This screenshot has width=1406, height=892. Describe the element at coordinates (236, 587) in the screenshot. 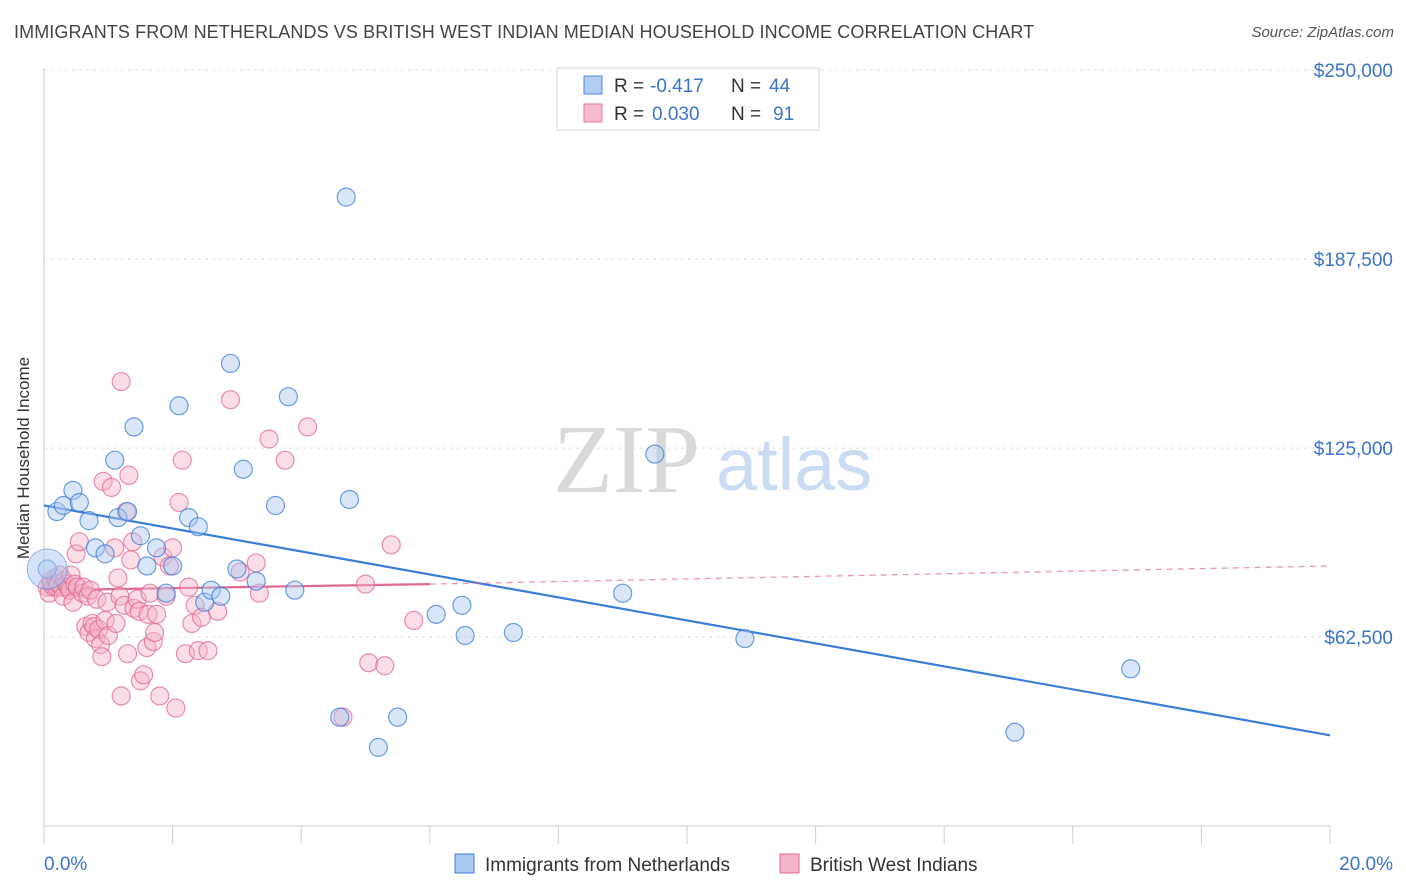

I see `trend-line-british-west-indians` at that location.